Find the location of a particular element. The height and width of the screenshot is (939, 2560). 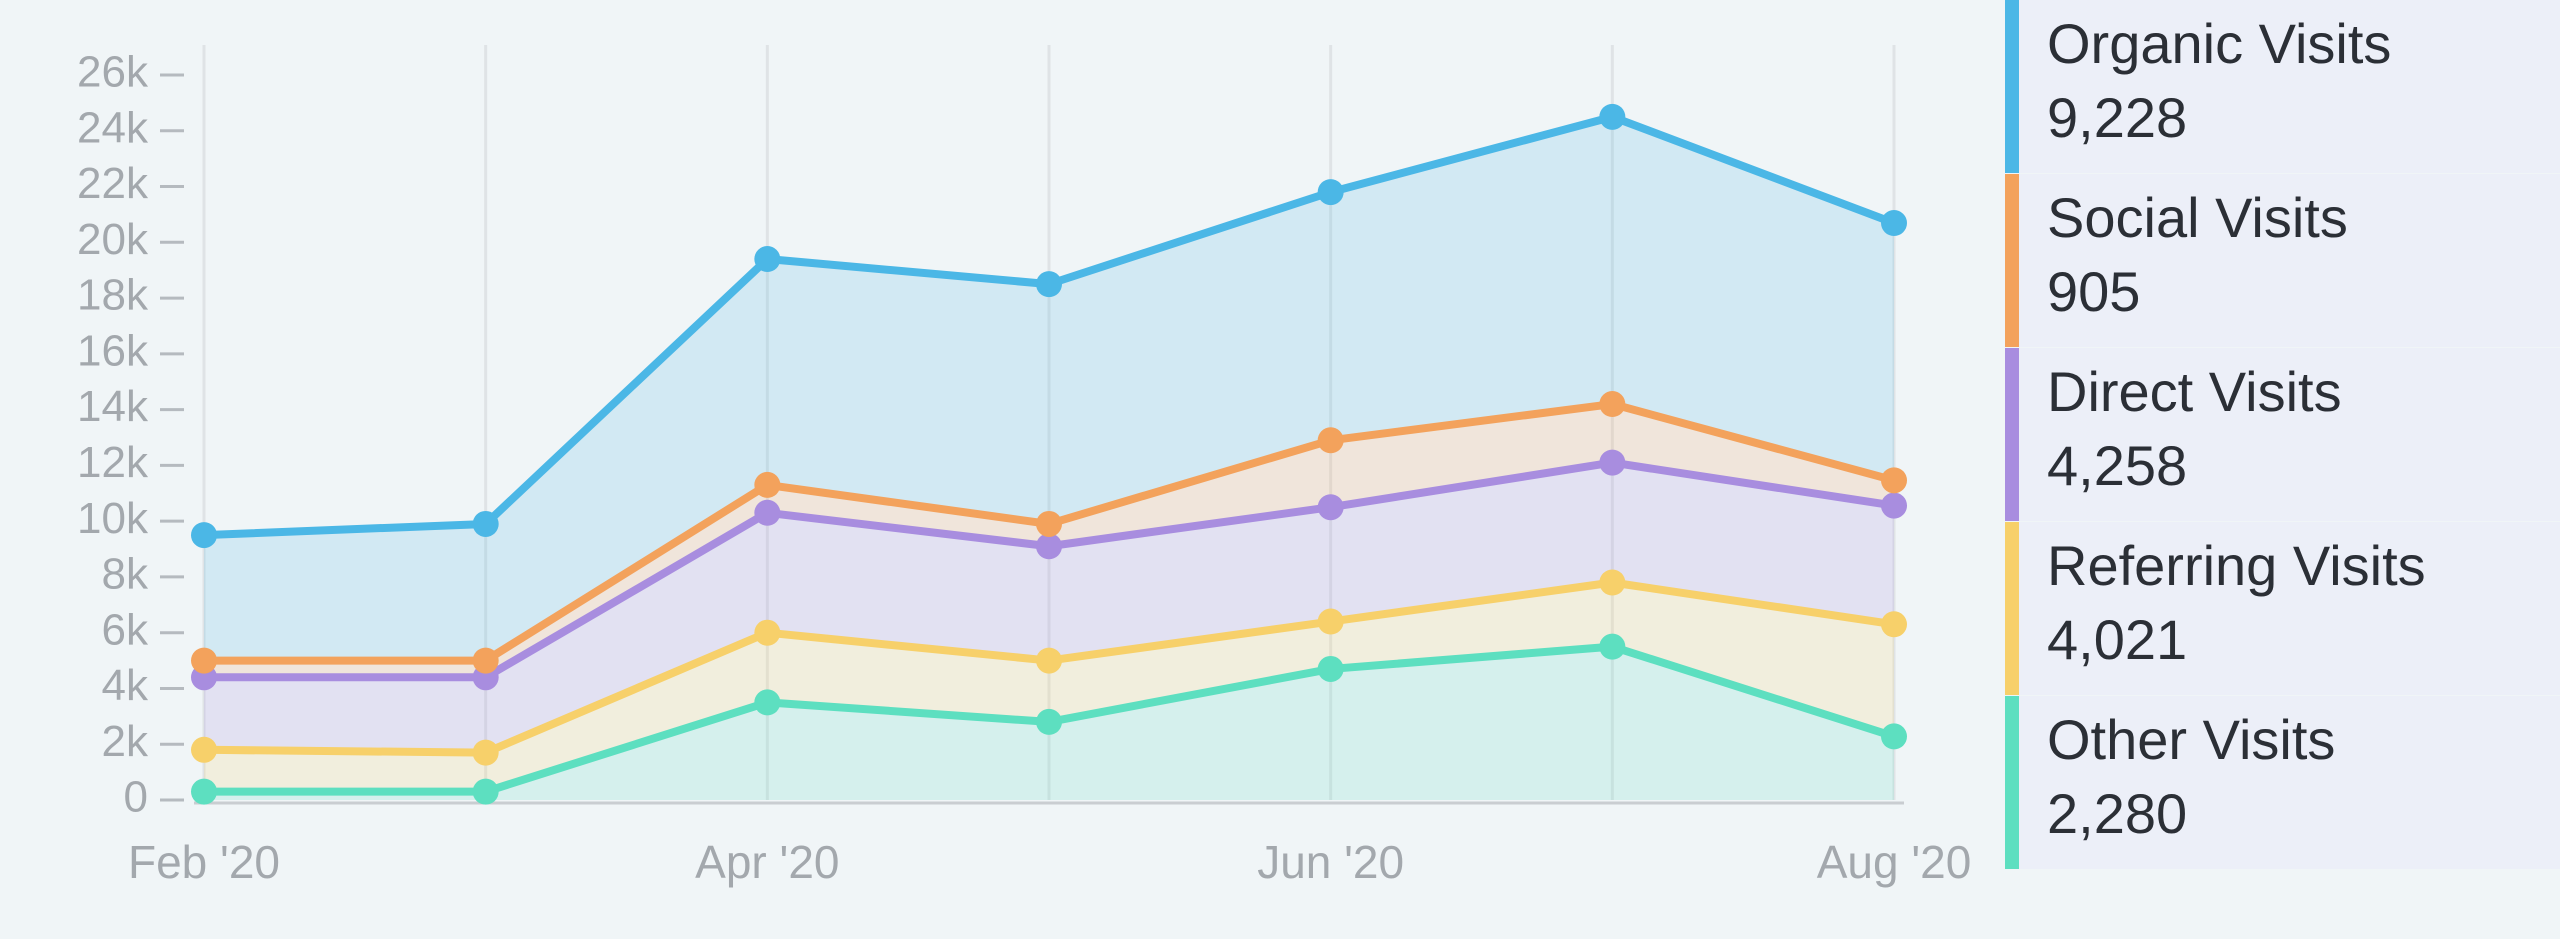

legend-value: 4,021 is located at coordinates (2117, 639).